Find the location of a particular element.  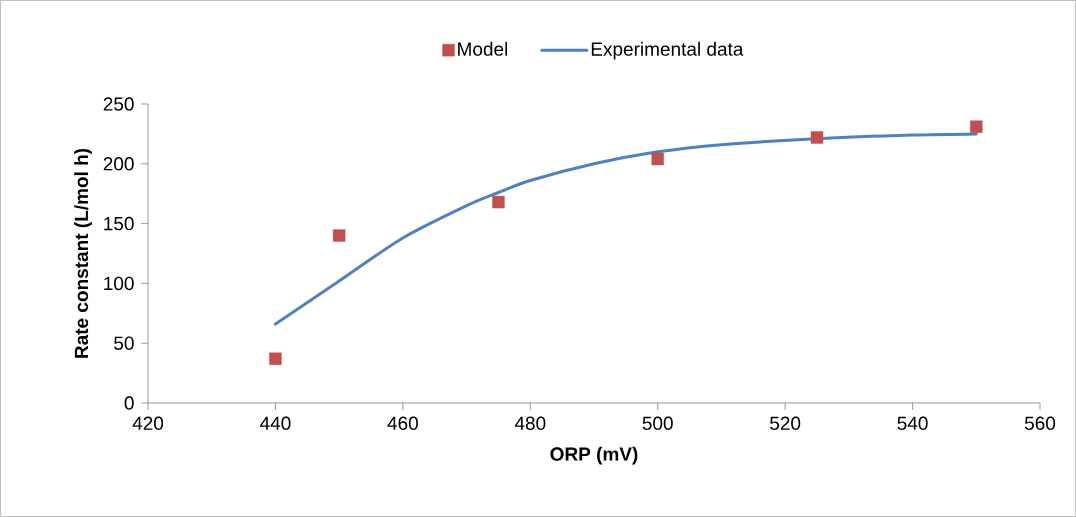

x-tick-label: 560 is located at coordinates (1040, 423).